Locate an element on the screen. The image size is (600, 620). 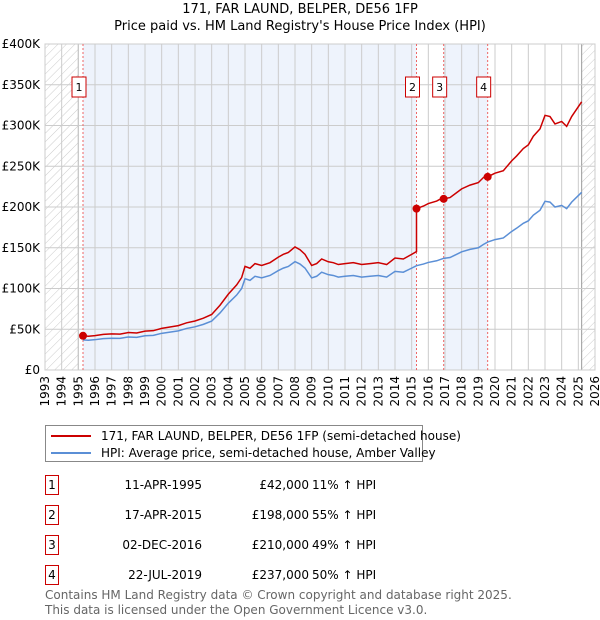
x-tick-label: 2020 is located at coordinates (495, 391).